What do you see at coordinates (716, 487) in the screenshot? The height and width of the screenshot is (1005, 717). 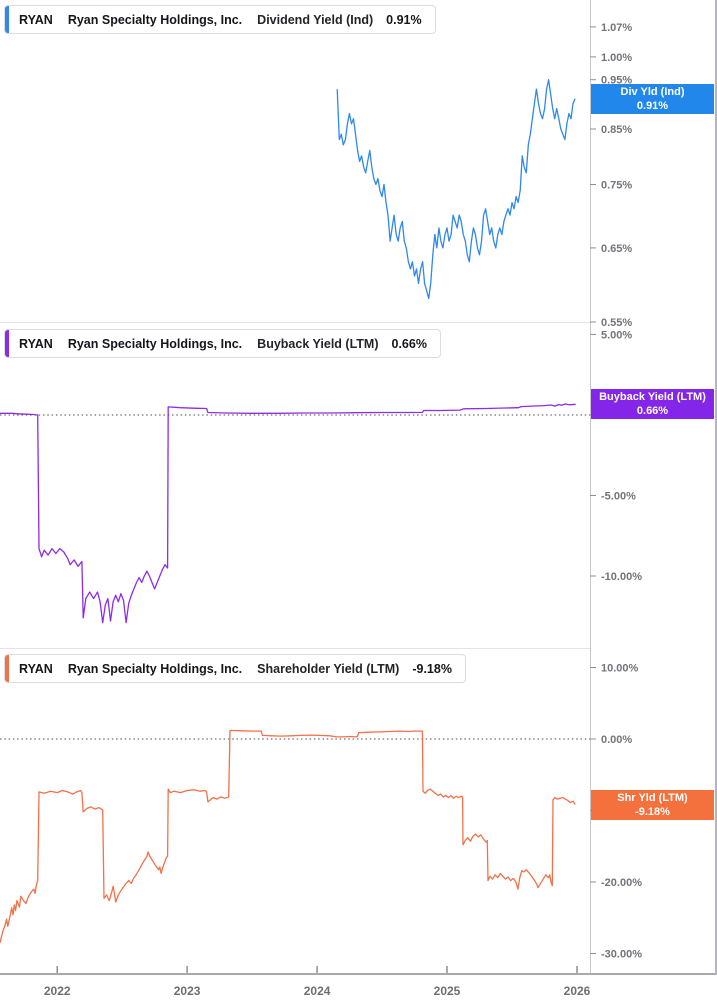 I see `chart-right-border` at bounding box center [716, 487].